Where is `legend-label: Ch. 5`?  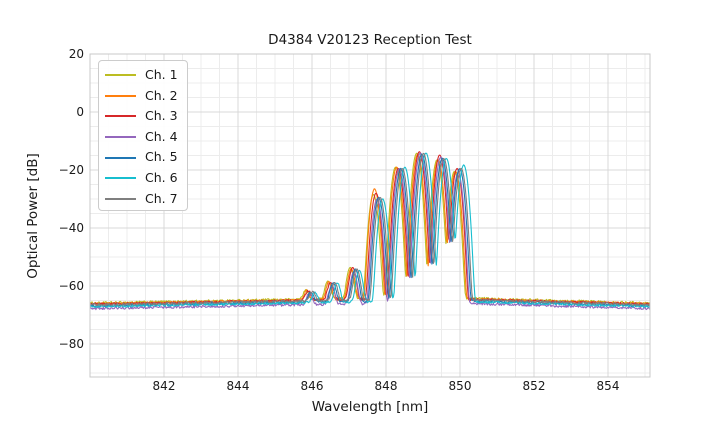
legend-label: Ch. 5 is located at coordinates (161, 157).